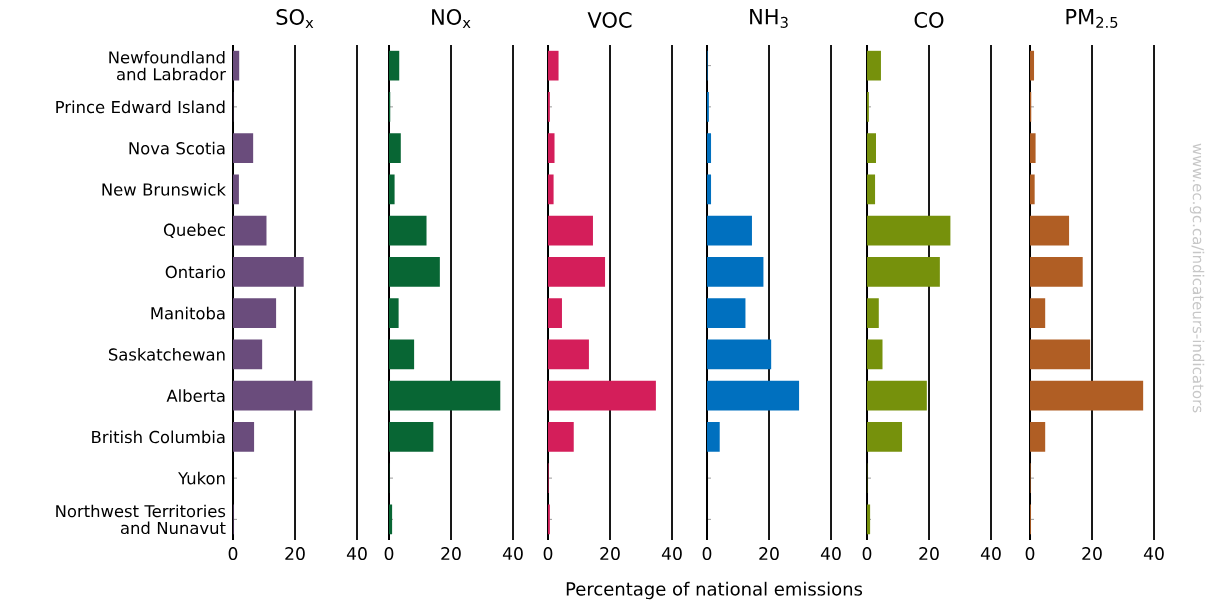  What do you see at coordinates (195, 272) in the screenshot?
I see `y-tick-label: Ontario` at bounding box center [195, 272].